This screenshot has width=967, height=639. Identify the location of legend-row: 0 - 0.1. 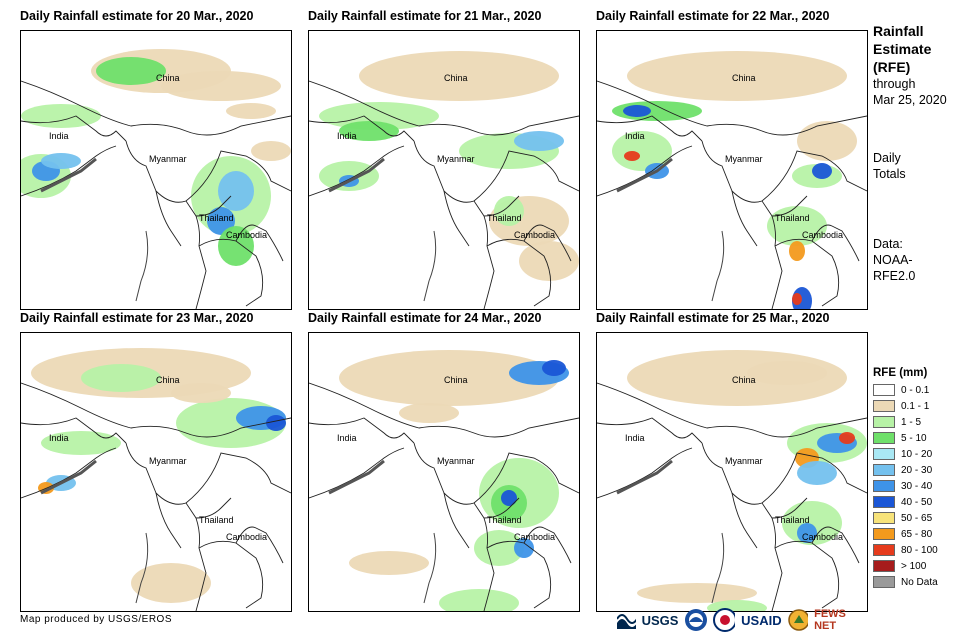
(905, 390).